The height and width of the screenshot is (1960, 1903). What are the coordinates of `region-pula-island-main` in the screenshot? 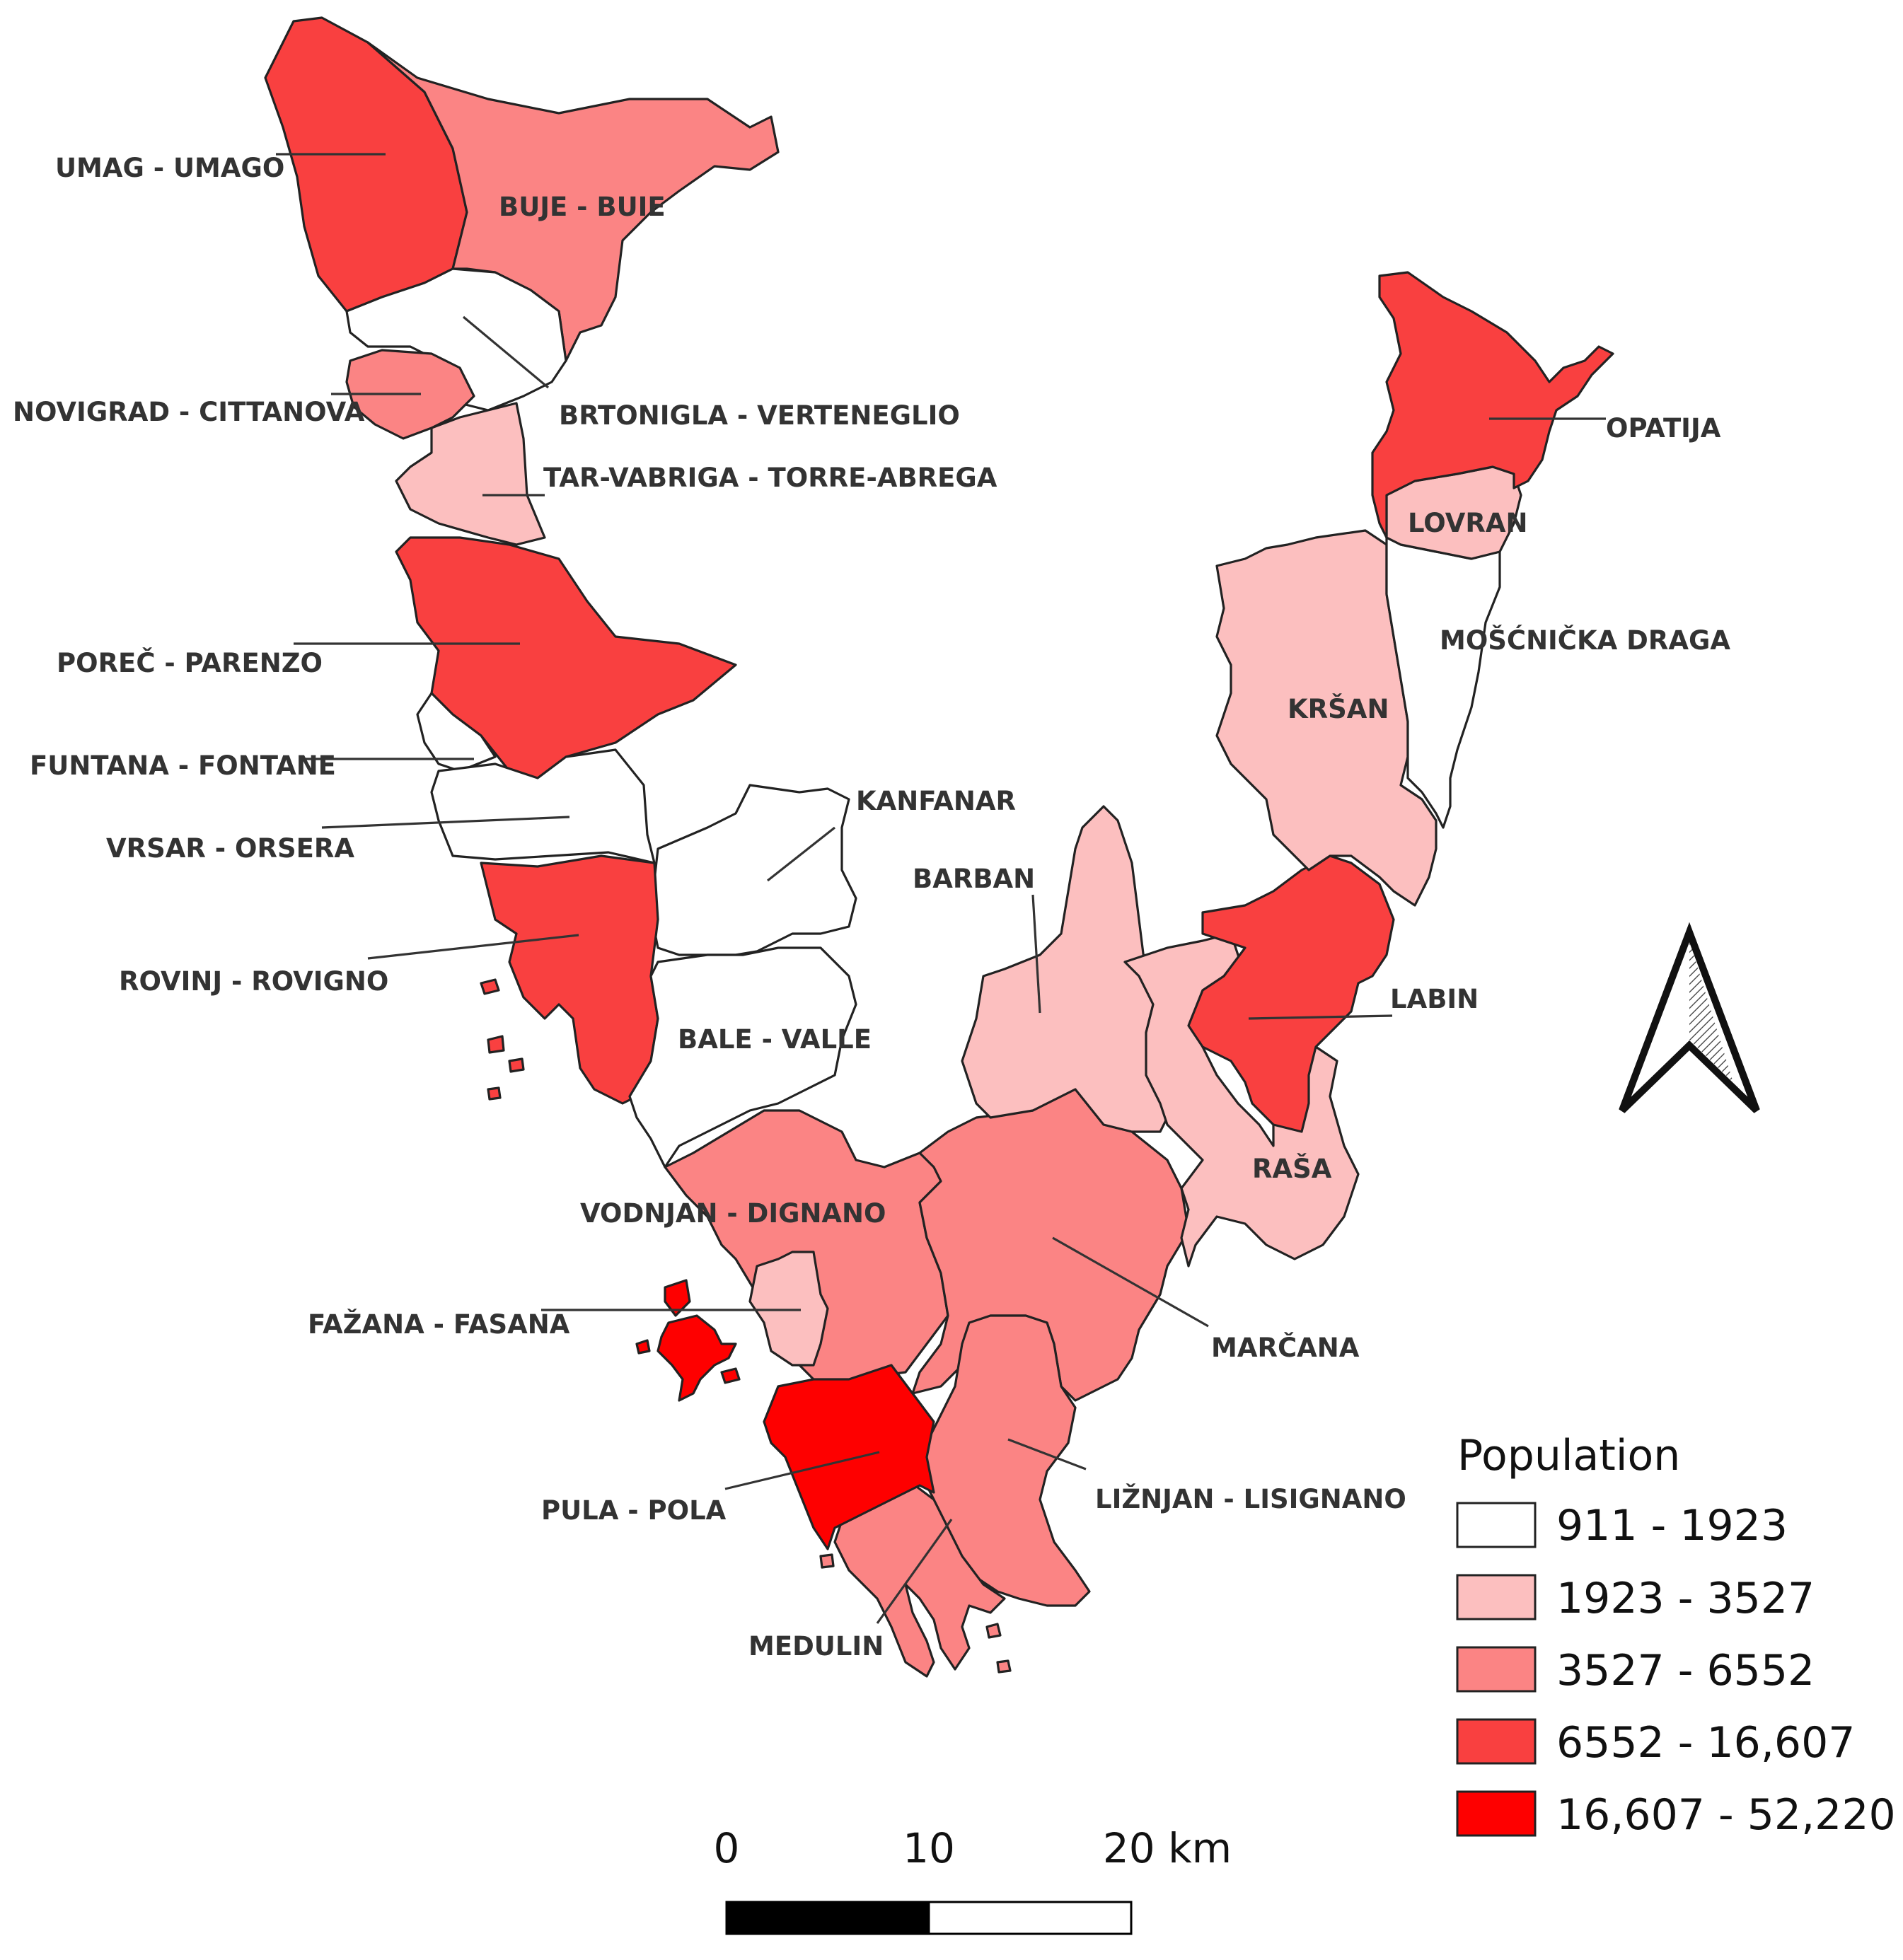 It's located at (696, 1358).